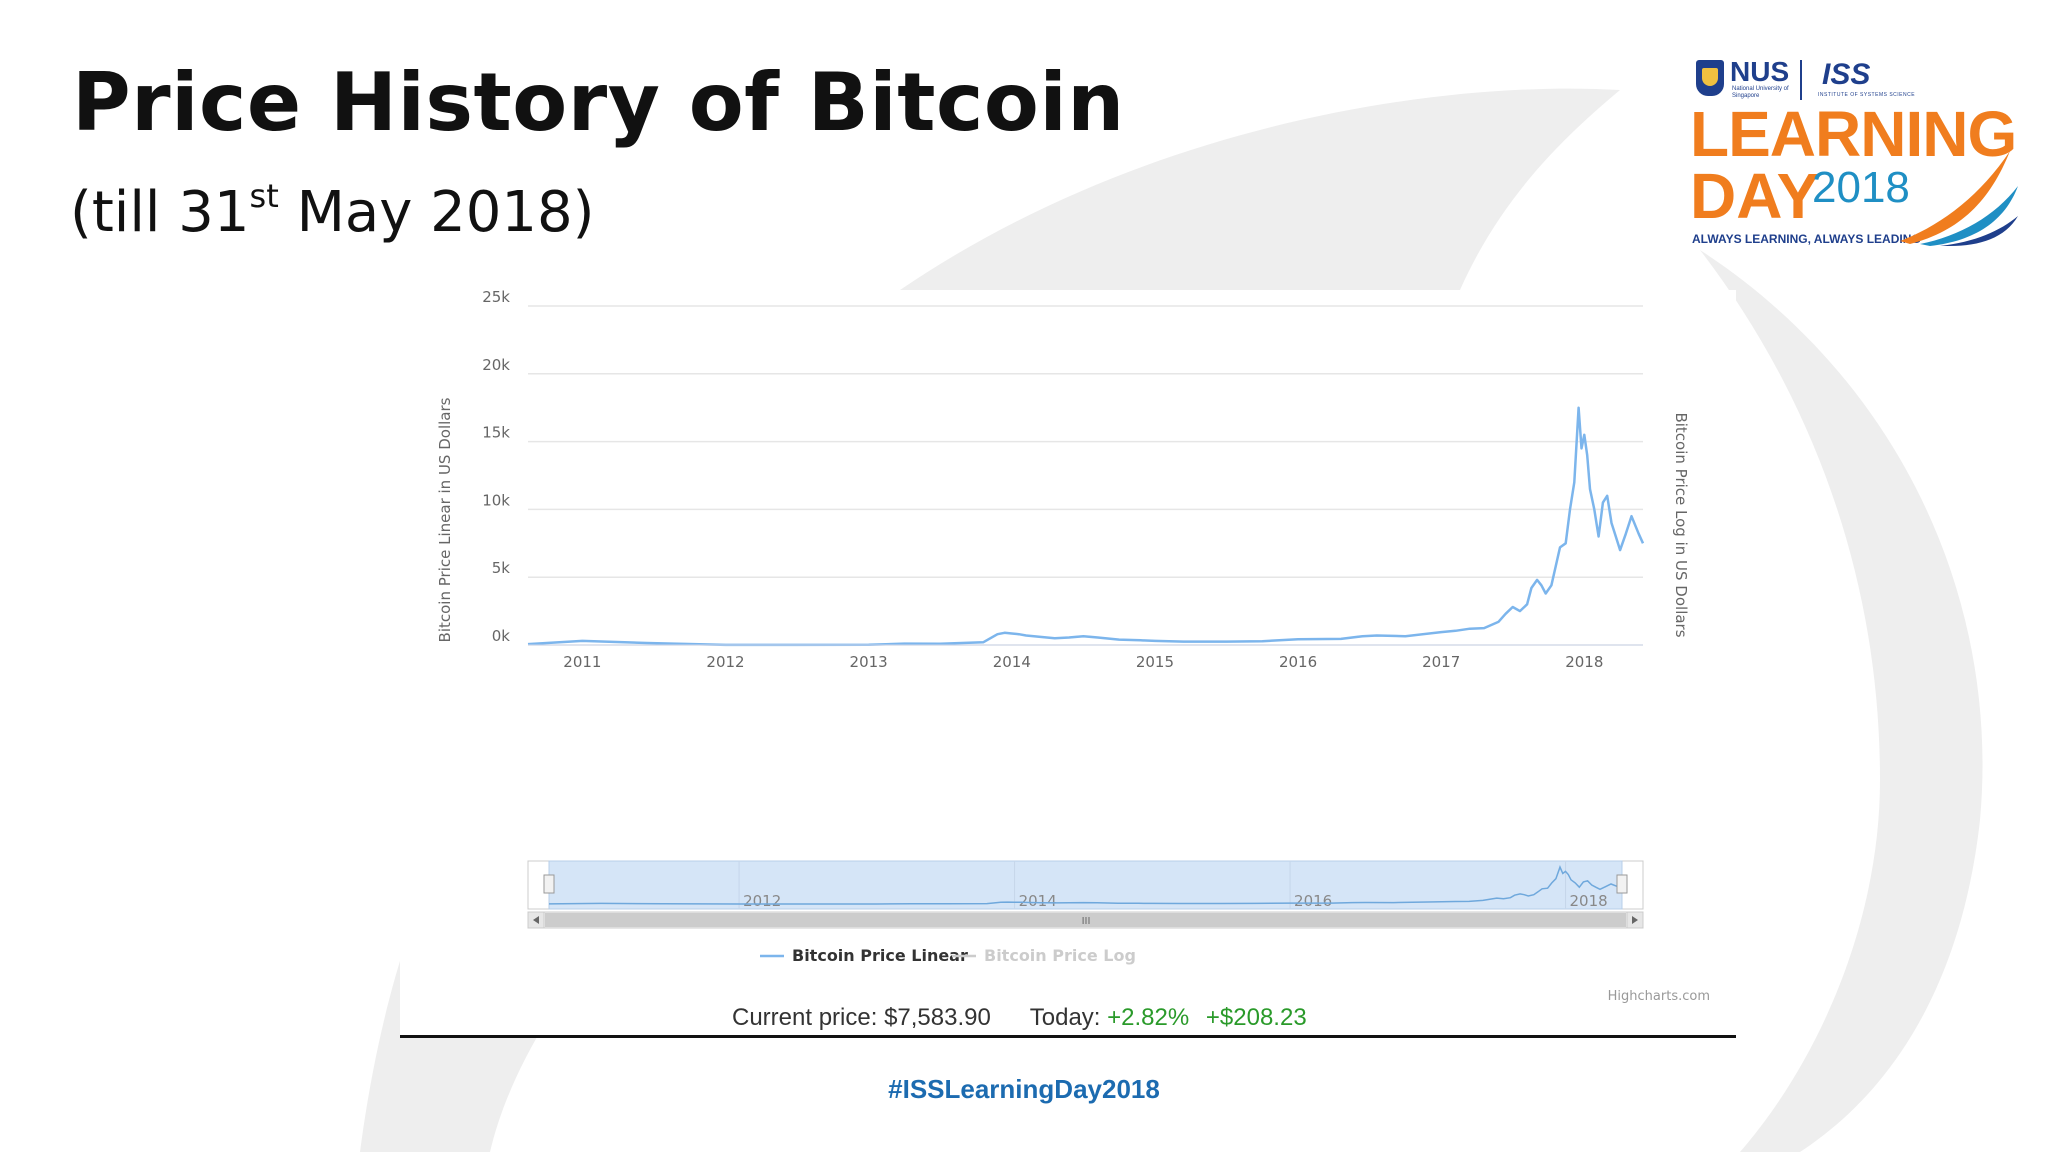 The image size is (2048, 1152). I want to click on scrollbar-thumb, so click(1085, 920).